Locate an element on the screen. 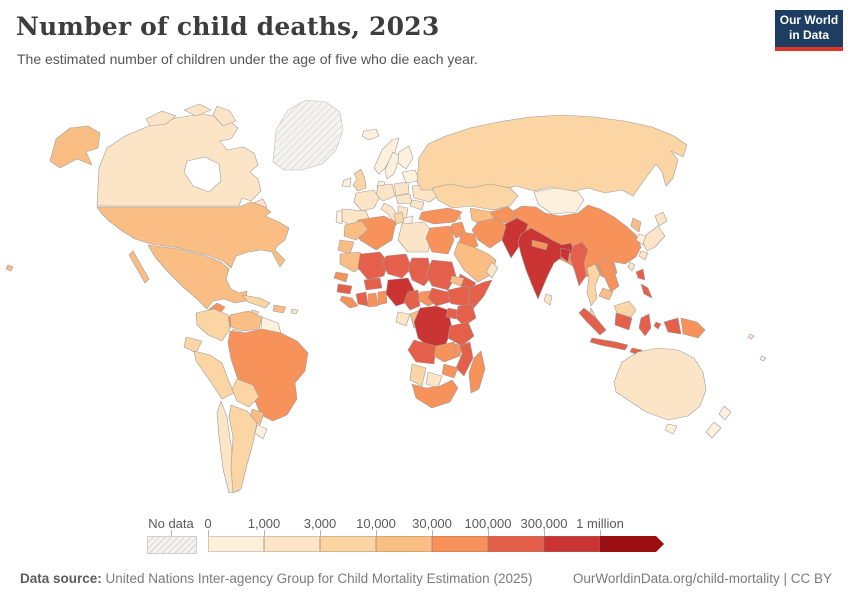 This screenshot has width=850, height=600. country-ireland is located at coordinates (346, 182).